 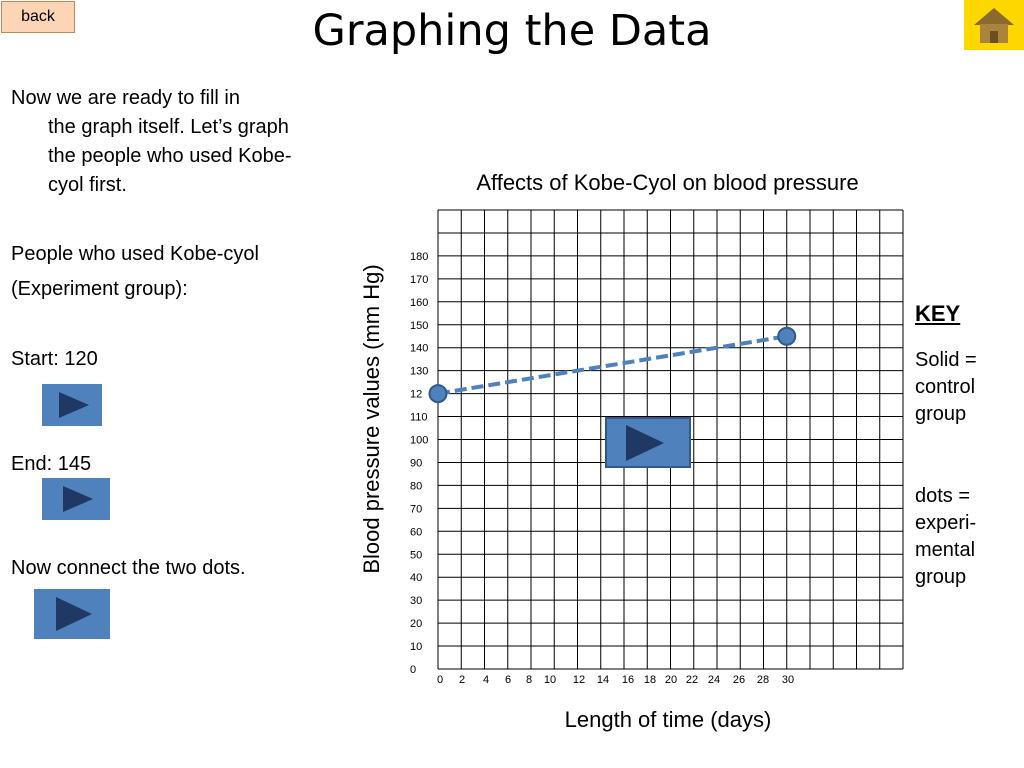 I want to click on y-tick-label: 0, so click(x=413, y=670).